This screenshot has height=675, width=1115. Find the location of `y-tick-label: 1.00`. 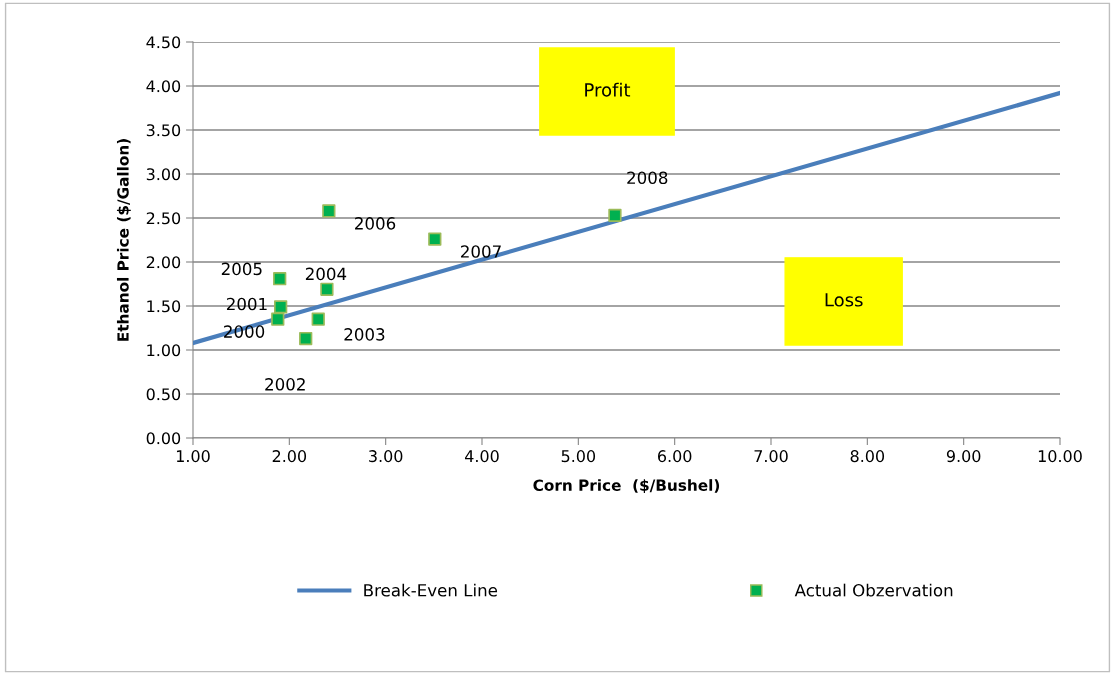

y-tick-label: 1.00 is located at coordinates (164, 350).